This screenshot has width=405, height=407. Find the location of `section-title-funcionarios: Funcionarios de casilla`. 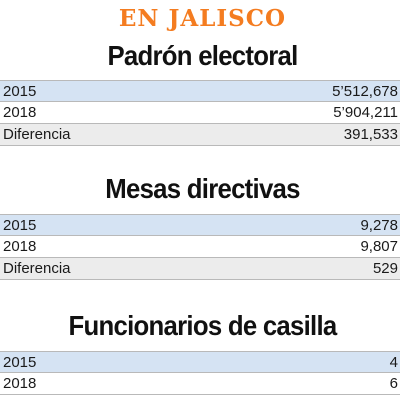

section-title-funcionarios: Funcionarios de casilla is located at coordinates (203, 325).